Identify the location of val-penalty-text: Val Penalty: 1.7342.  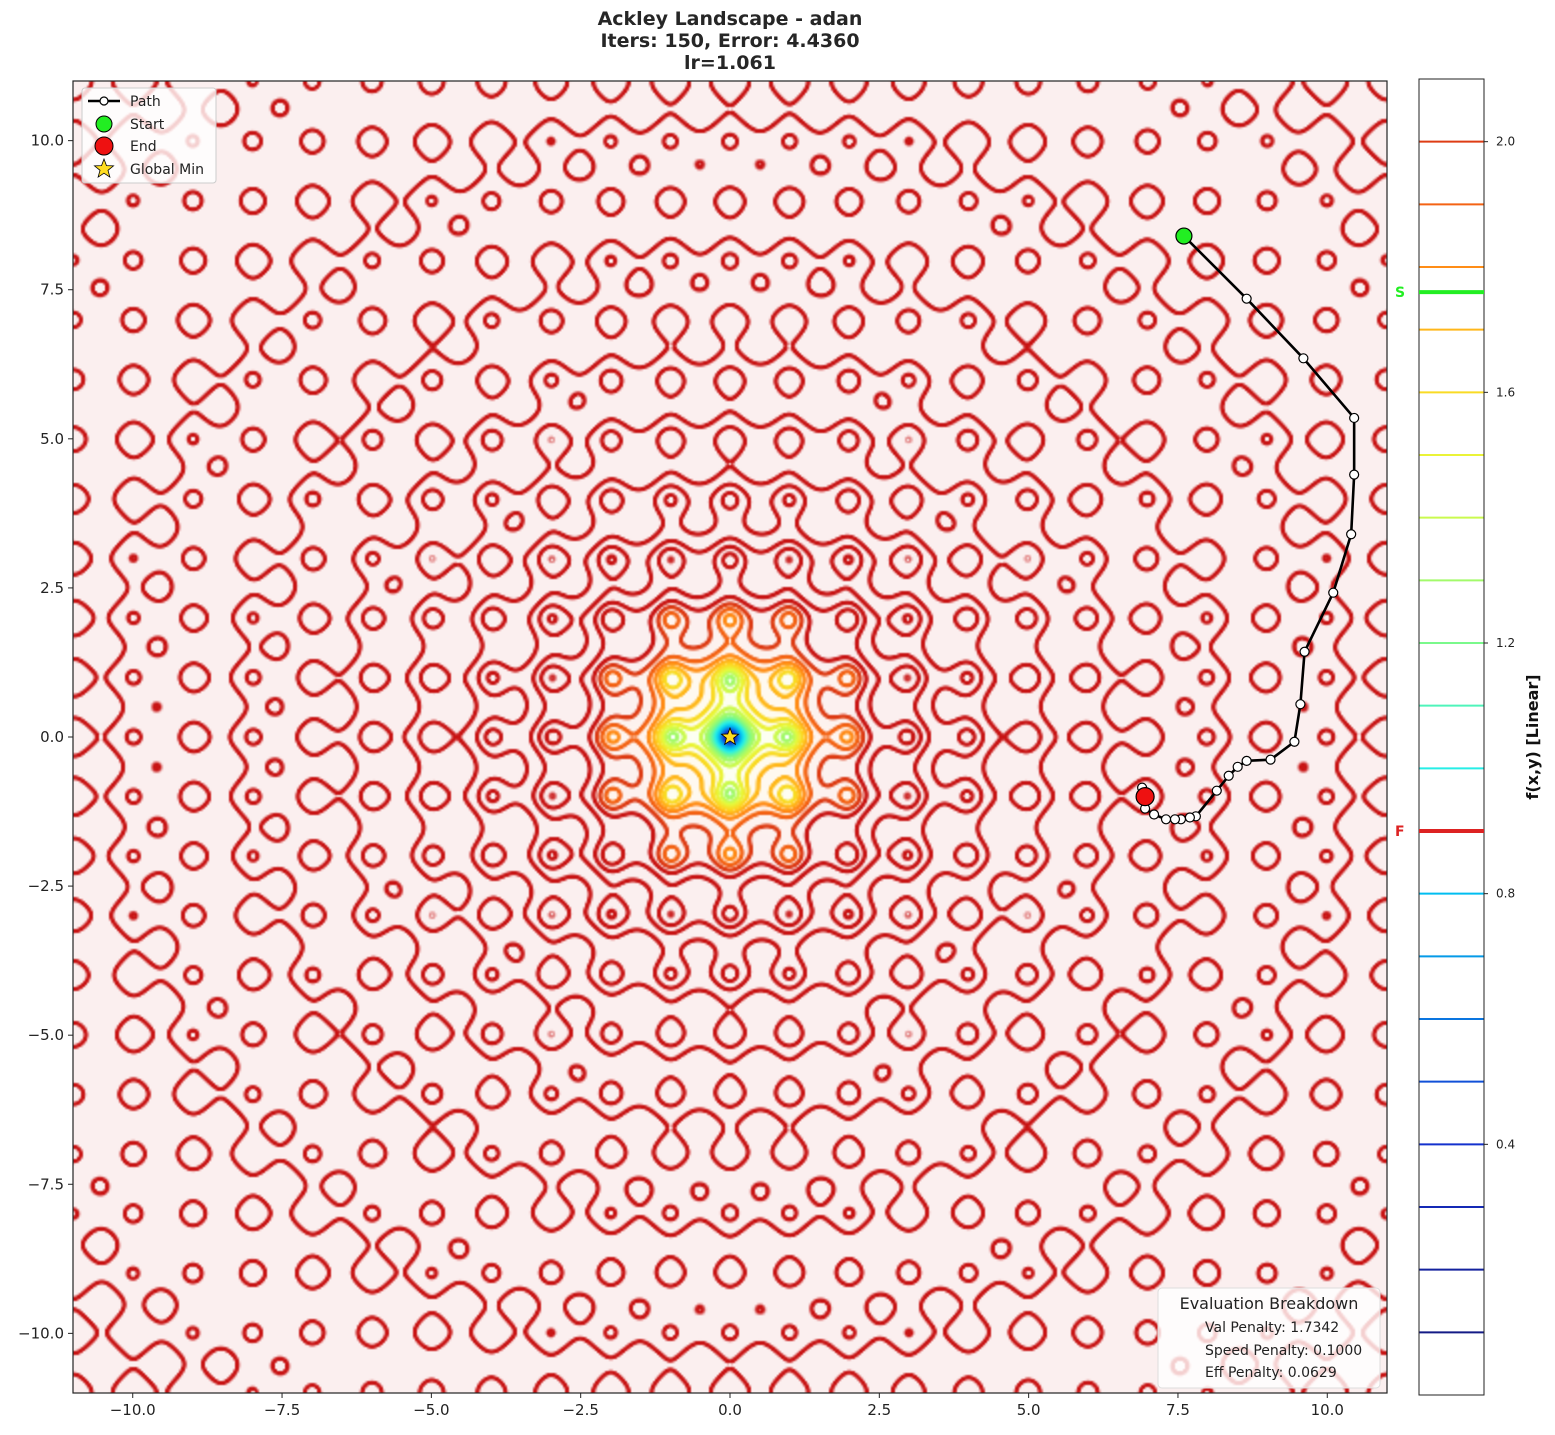
(1272, 1328).